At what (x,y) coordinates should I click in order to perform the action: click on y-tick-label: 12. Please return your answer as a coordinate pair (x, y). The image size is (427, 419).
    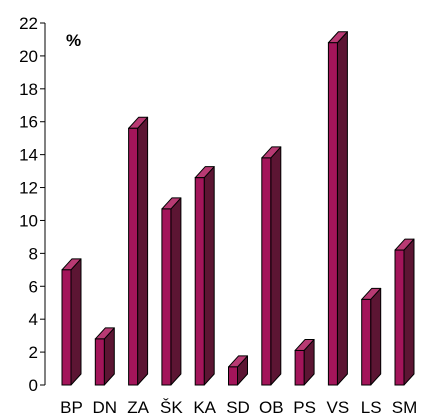
    Looking at the image, I should click on (28, 188).